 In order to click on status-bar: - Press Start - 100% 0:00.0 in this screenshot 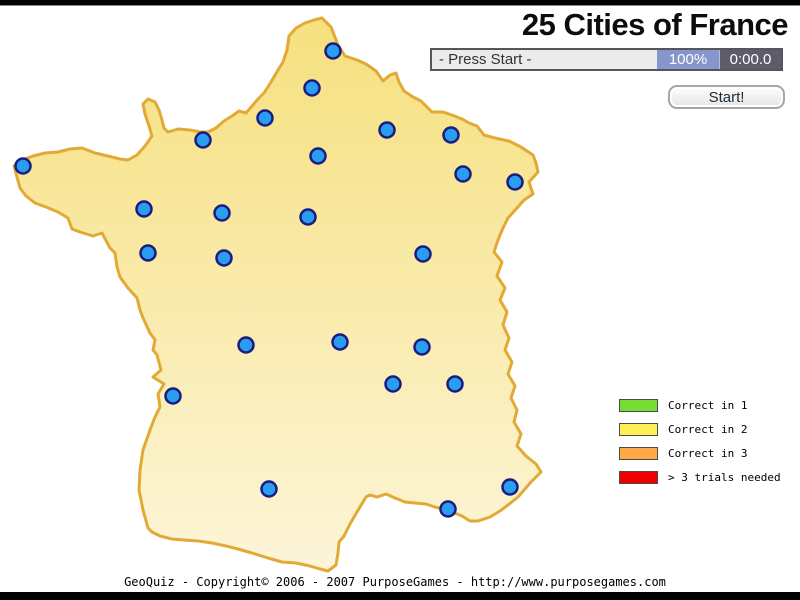, I will do `click(606, 59)`.